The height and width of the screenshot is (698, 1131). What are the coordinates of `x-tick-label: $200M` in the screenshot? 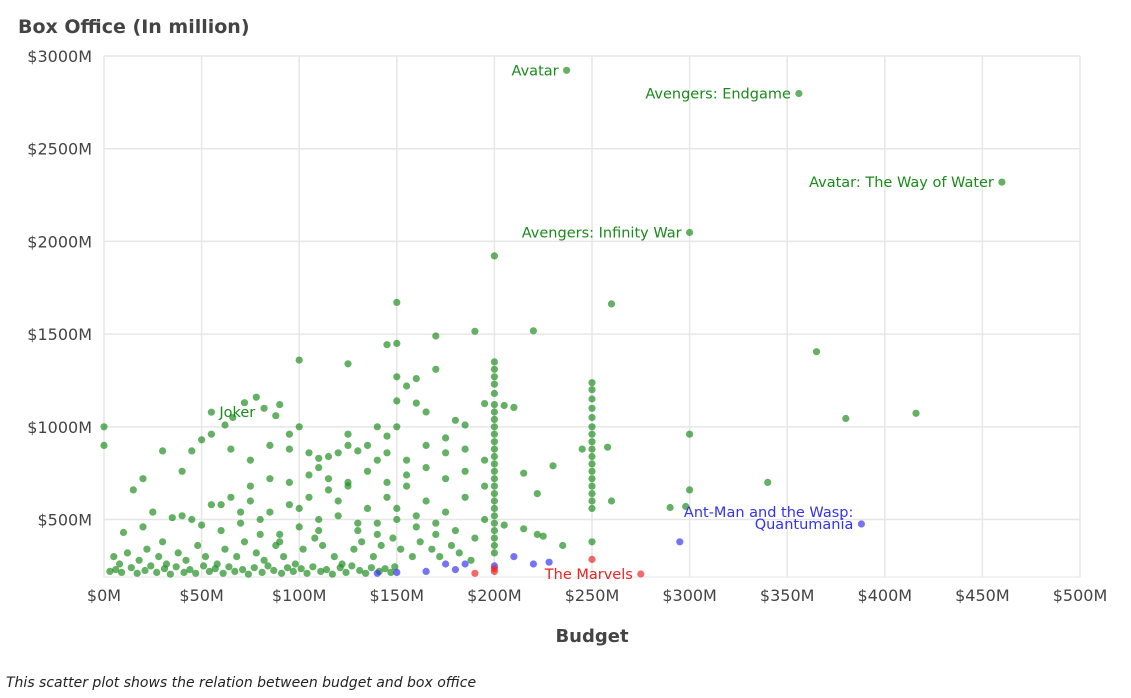 It's located at (494, 595).